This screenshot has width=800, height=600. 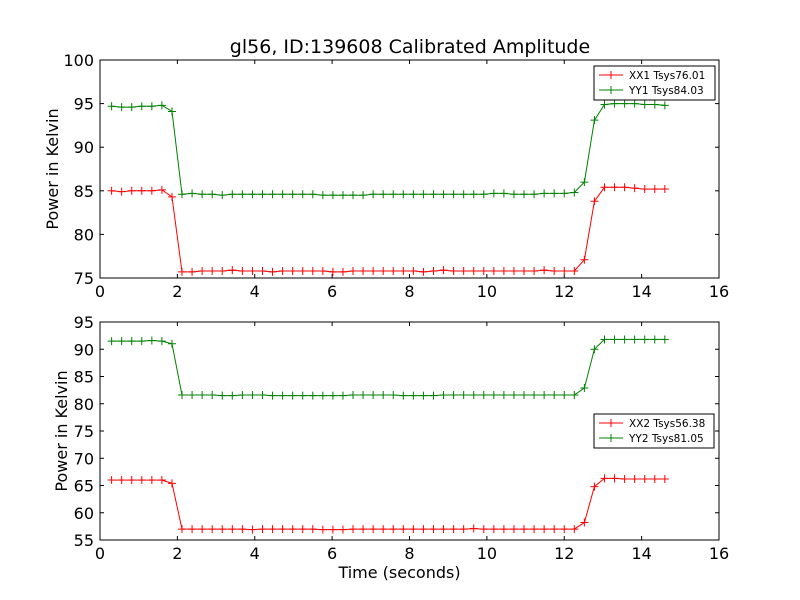 I want to click on x-tick-label: 8, so click(x=409, y=291).